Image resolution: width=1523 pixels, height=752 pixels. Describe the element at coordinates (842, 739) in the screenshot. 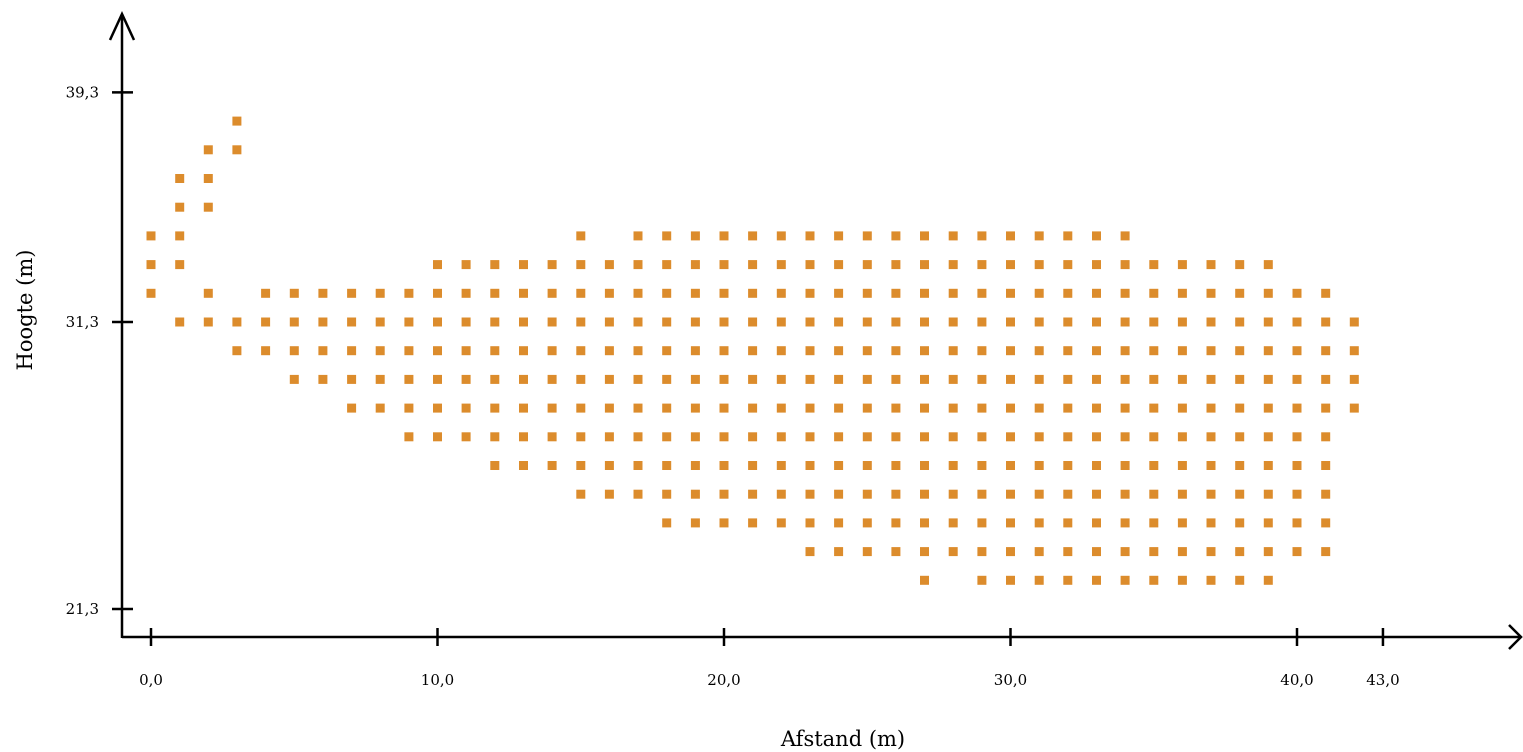

I see `x-axis-title: Afstand (m)` at that location.